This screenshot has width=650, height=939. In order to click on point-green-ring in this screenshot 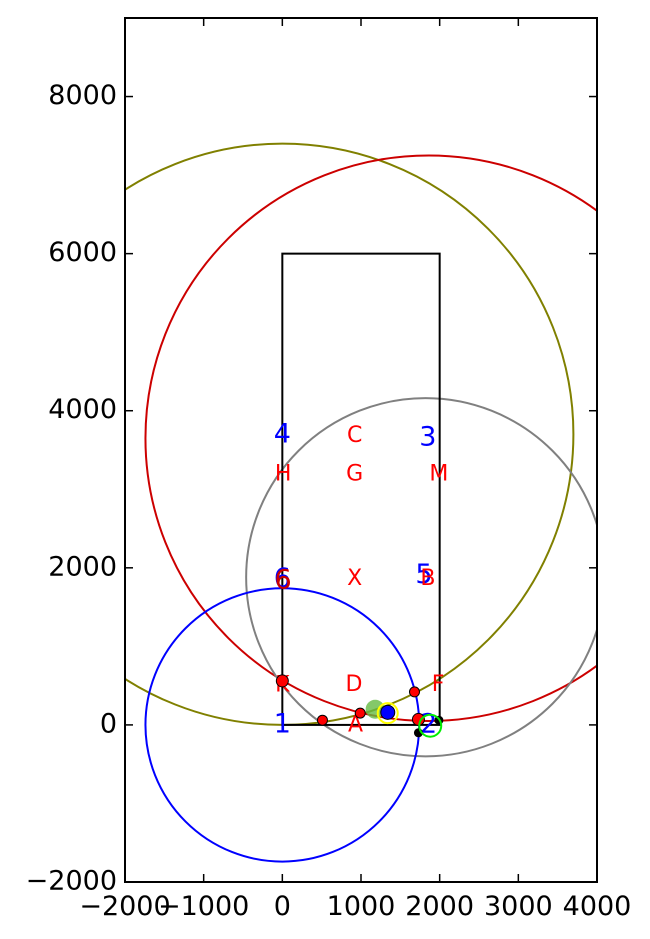, I will do `click(430, 725)`.